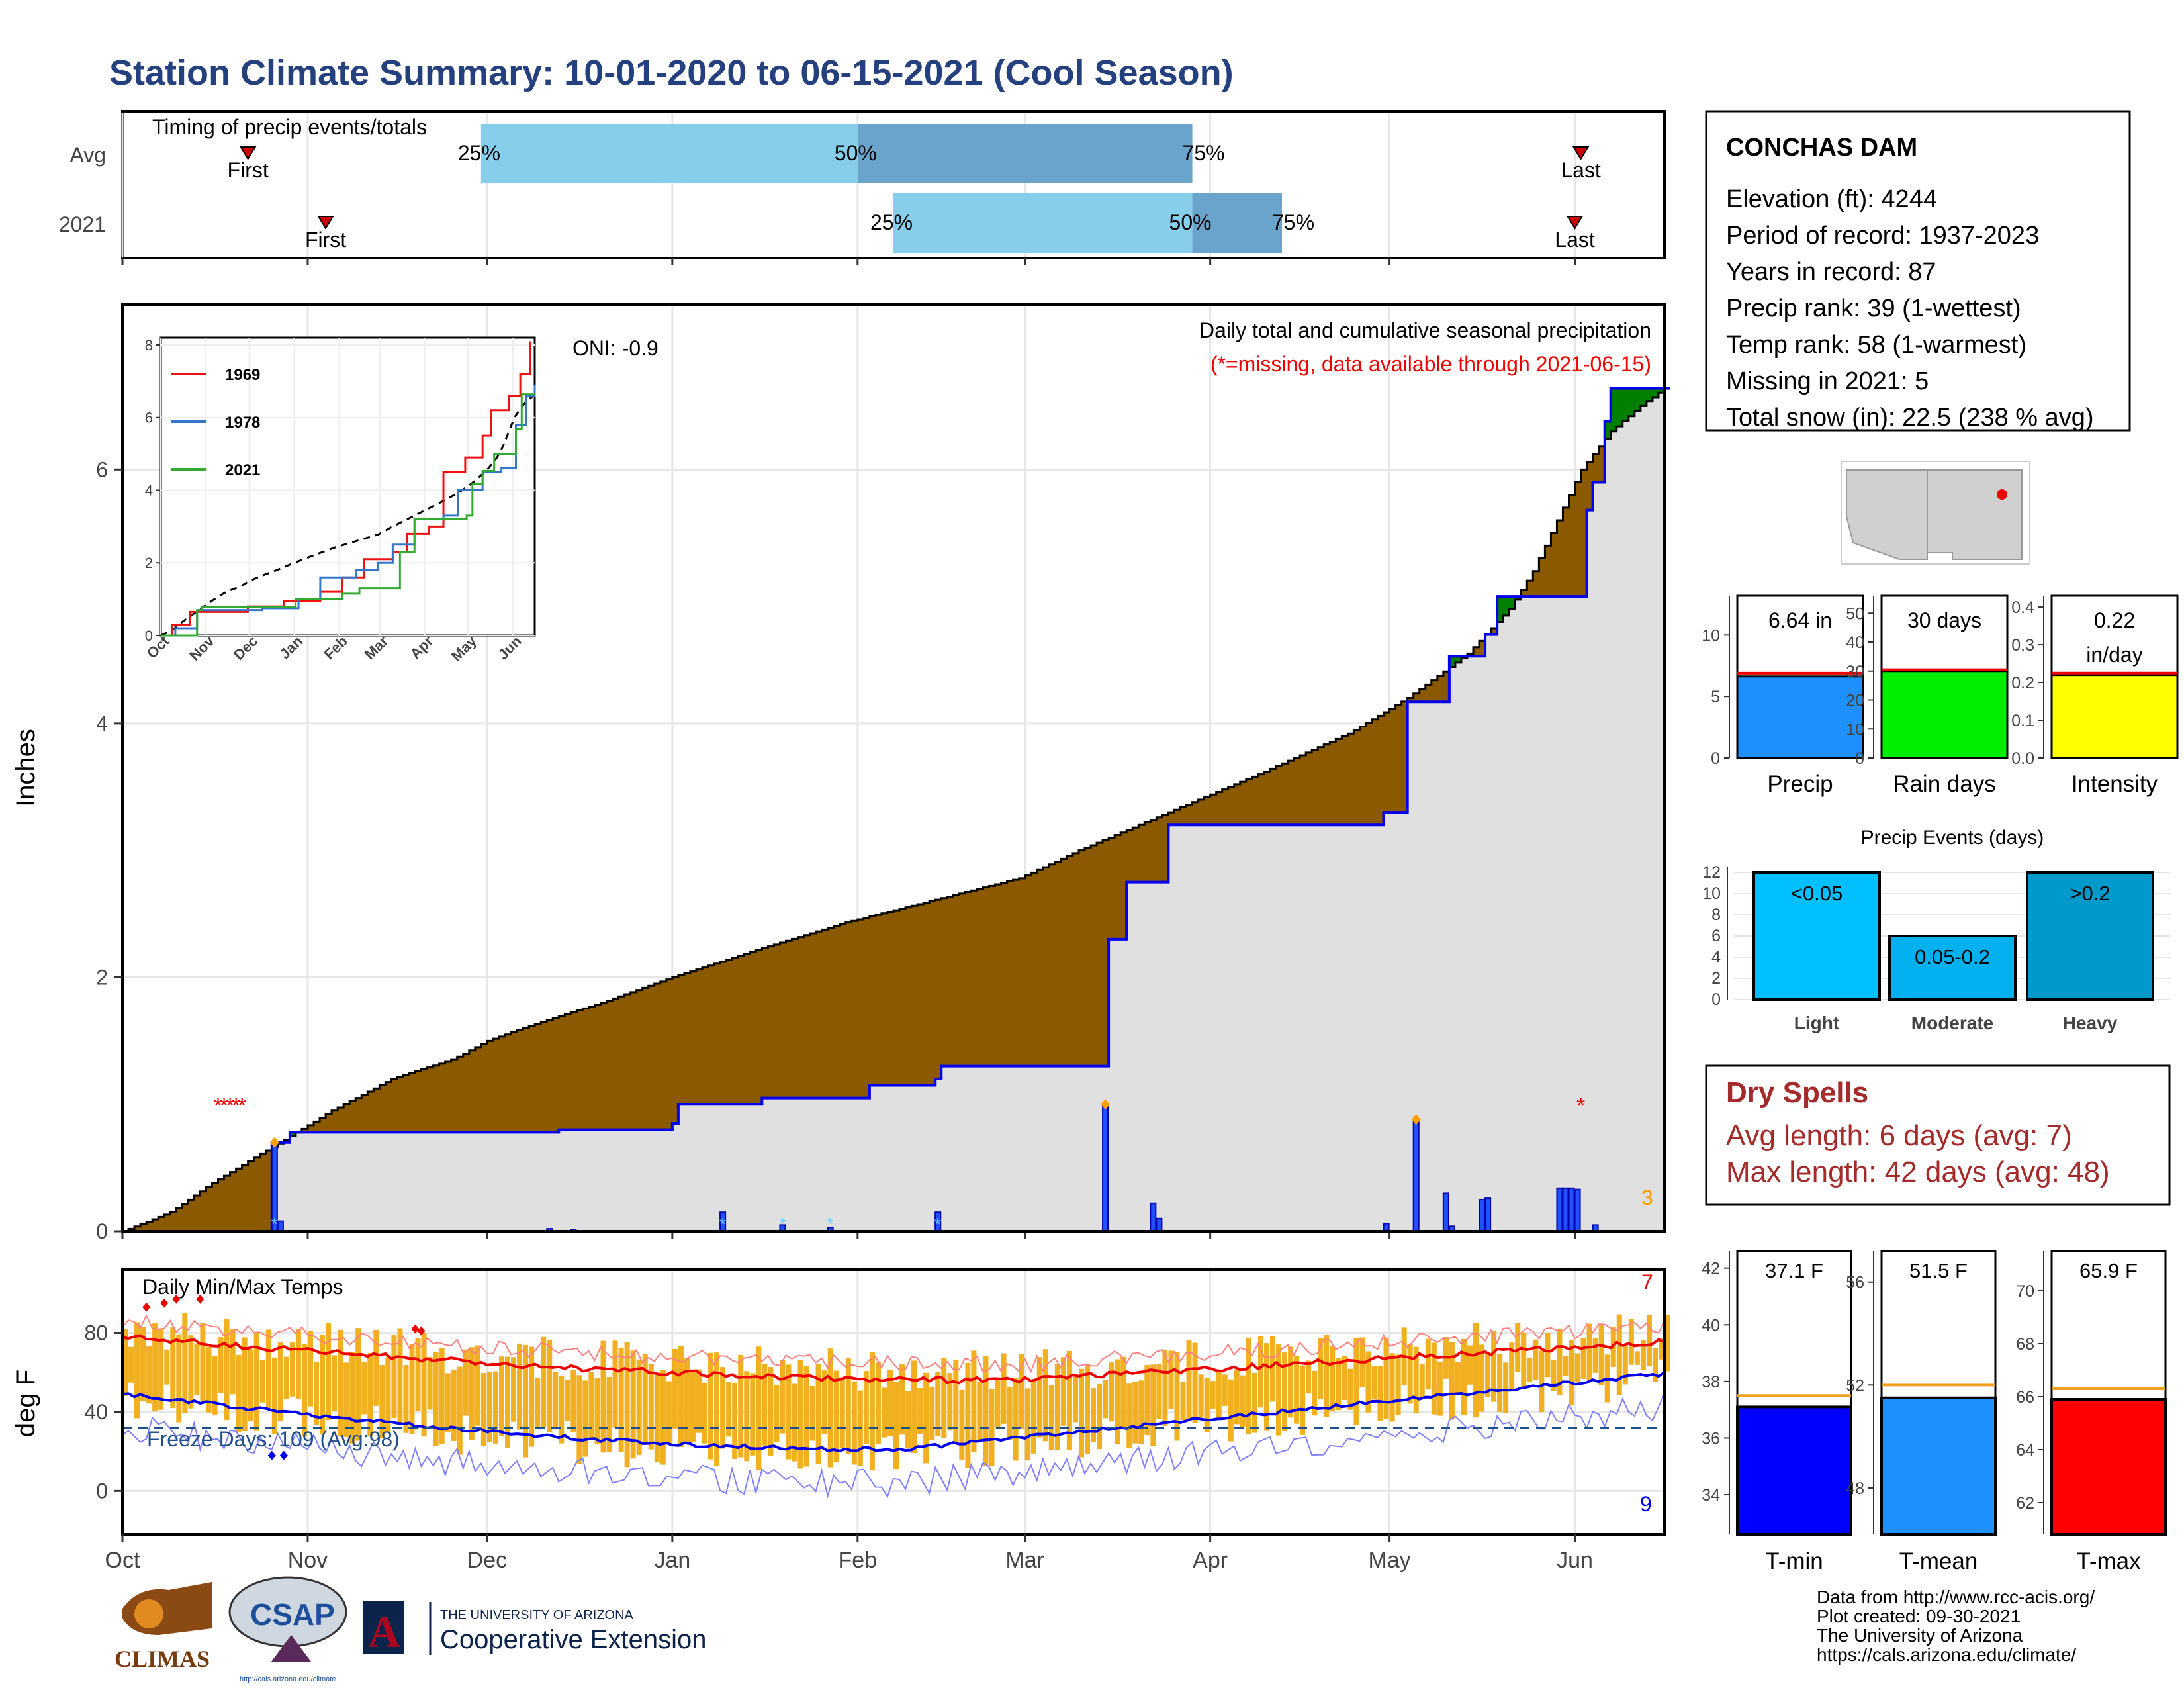  Describe the element at coordinates (308, 1560) in the screenshot. I see `month-label: Nov` at that location.